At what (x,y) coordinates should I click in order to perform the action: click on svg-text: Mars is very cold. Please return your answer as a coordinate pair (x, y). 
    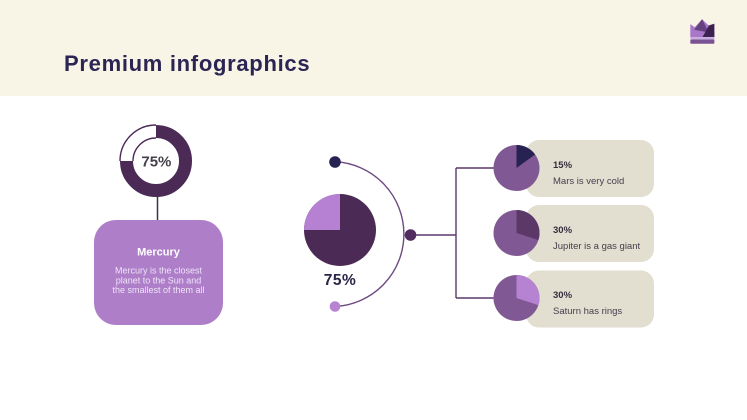
    Looking at the image, I should click on (588, 181).